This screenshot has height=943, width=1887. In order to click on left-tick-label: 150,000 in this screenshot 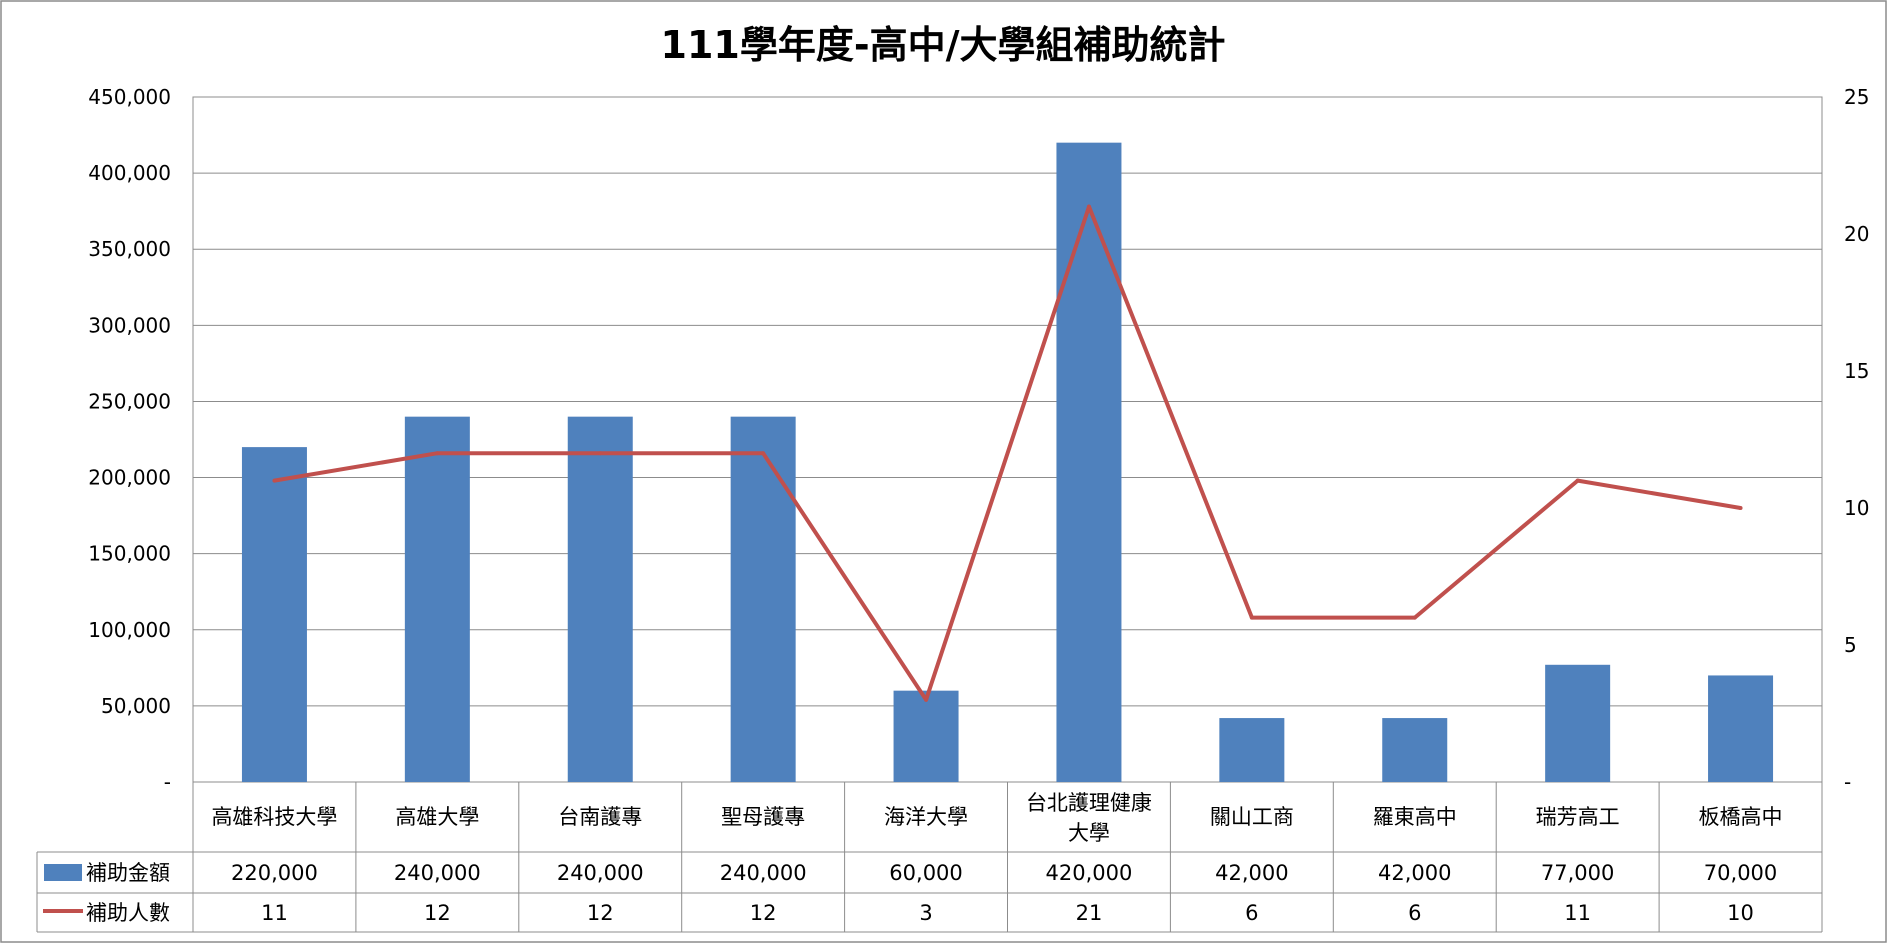, I will do `click(129, 554)`.